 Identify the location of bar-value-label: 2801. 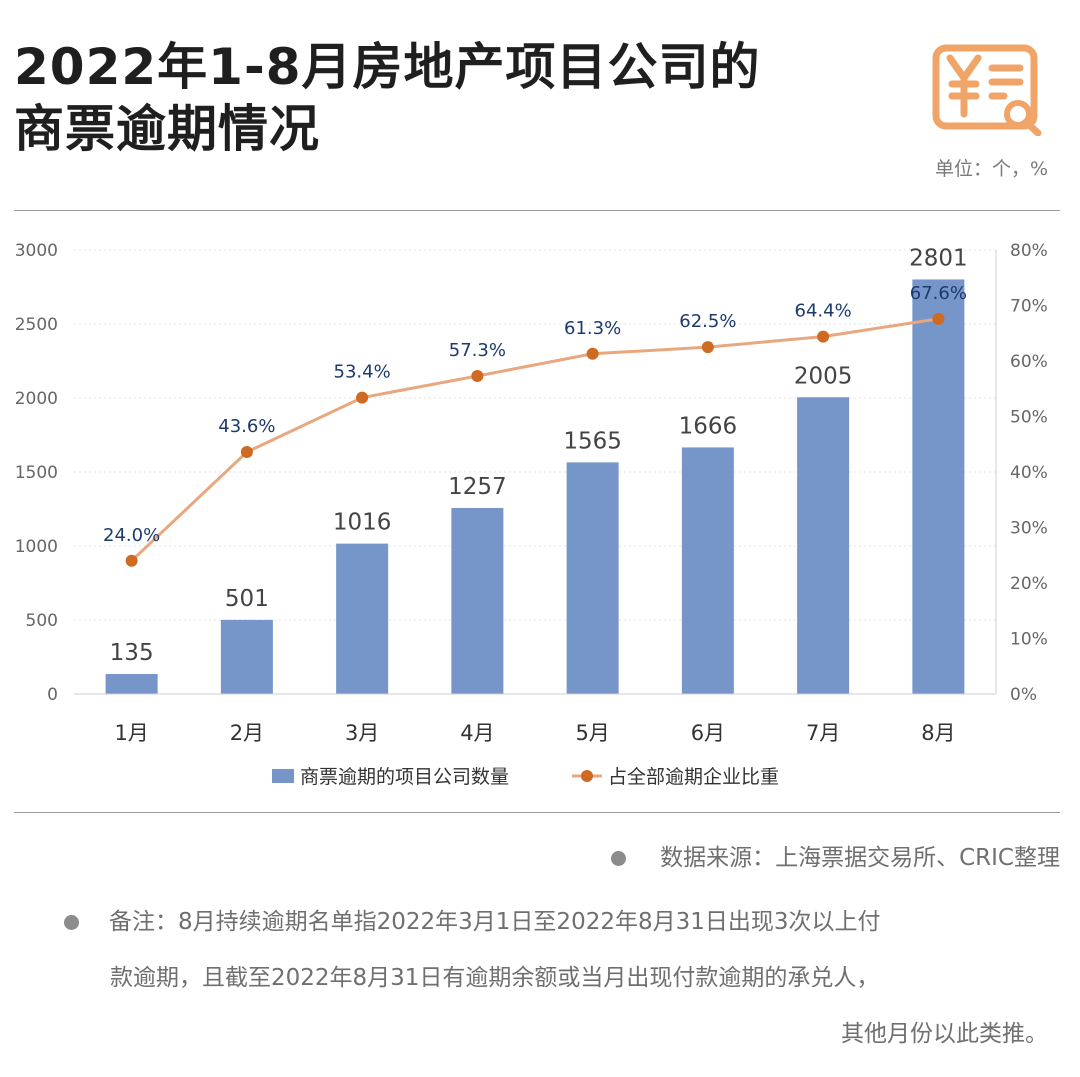
(938, 258).